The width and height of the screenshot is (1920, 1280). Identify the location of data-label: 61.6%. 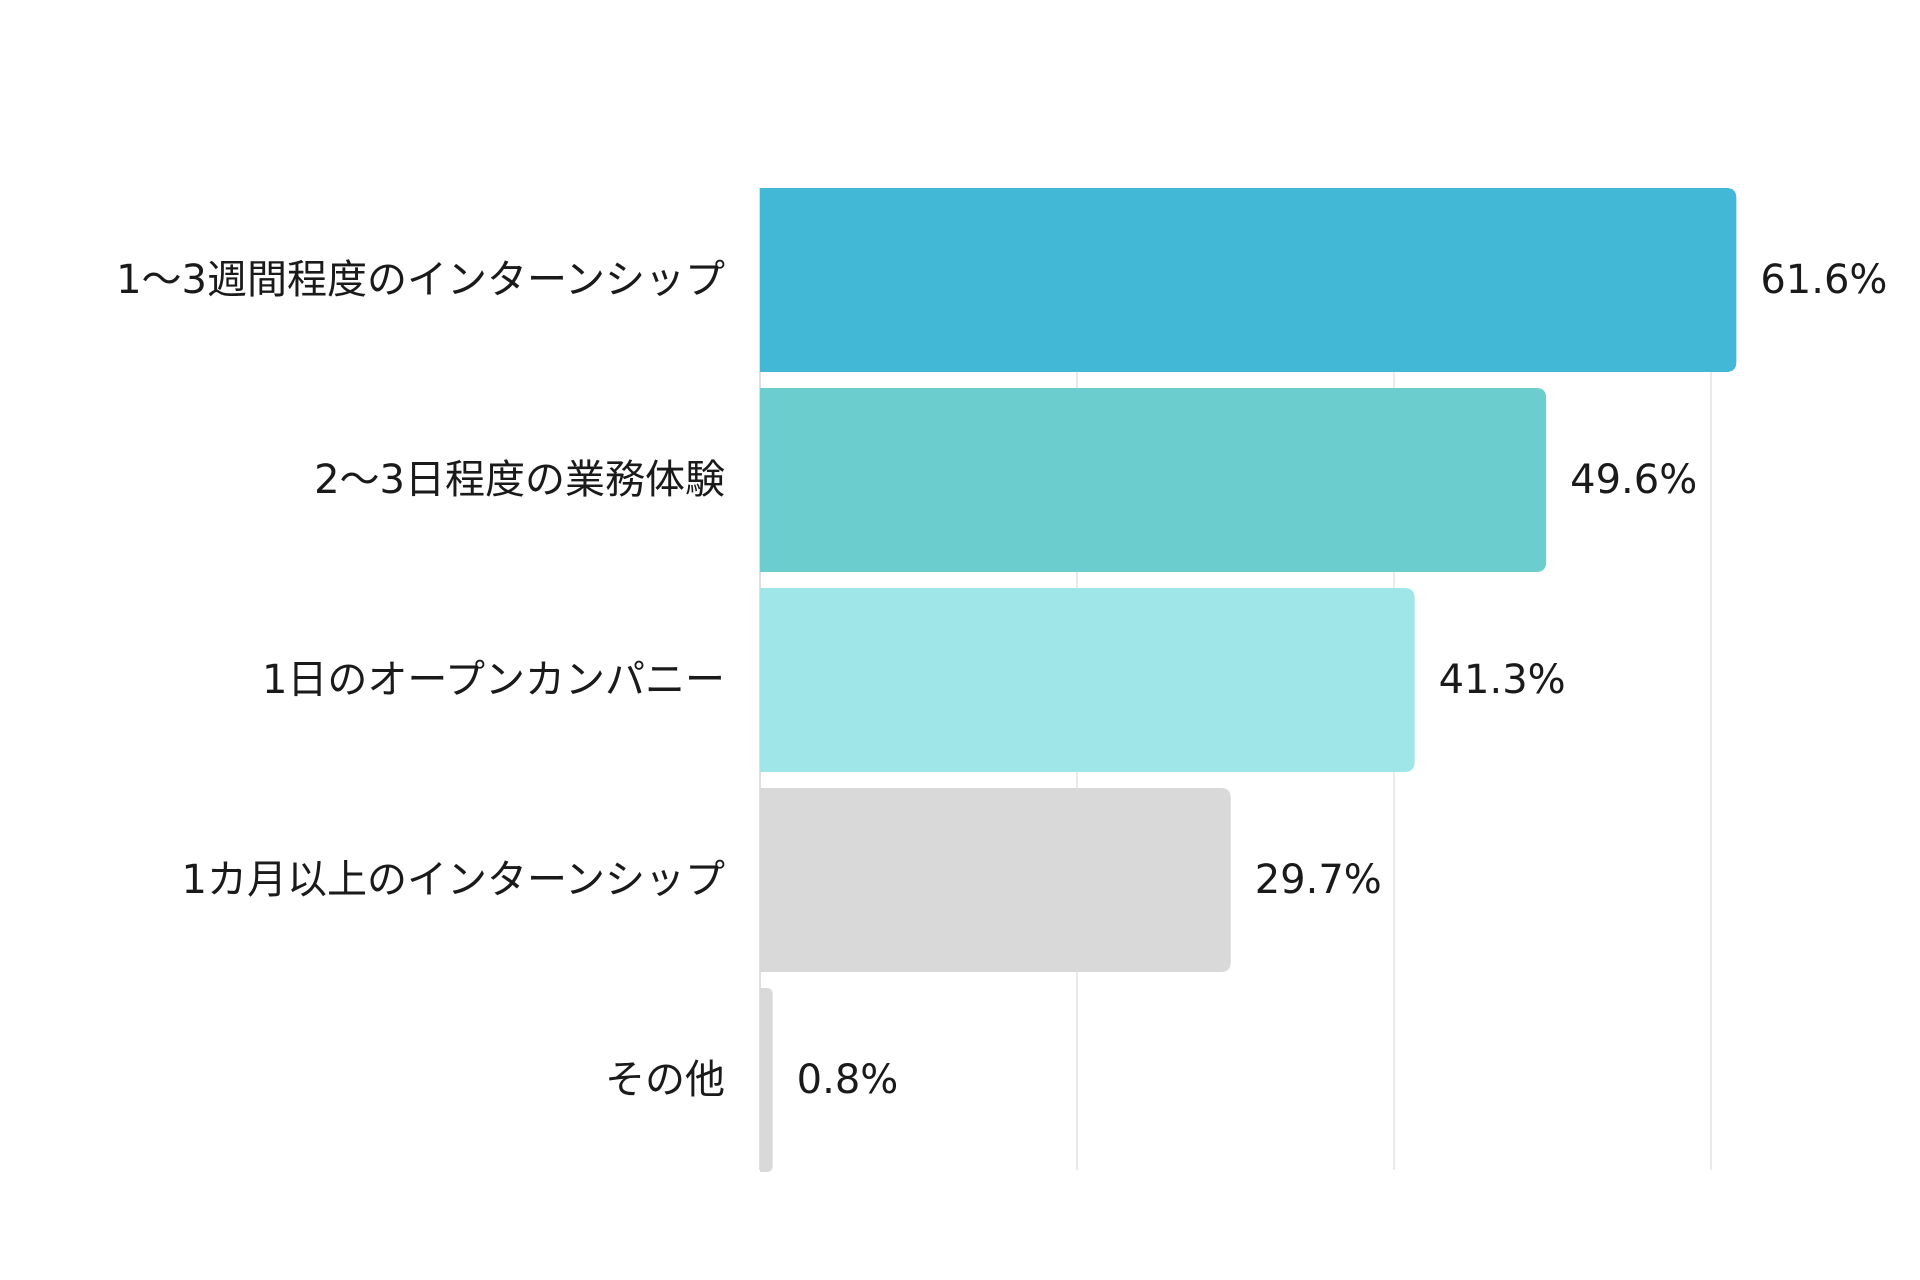
(1823, 280).